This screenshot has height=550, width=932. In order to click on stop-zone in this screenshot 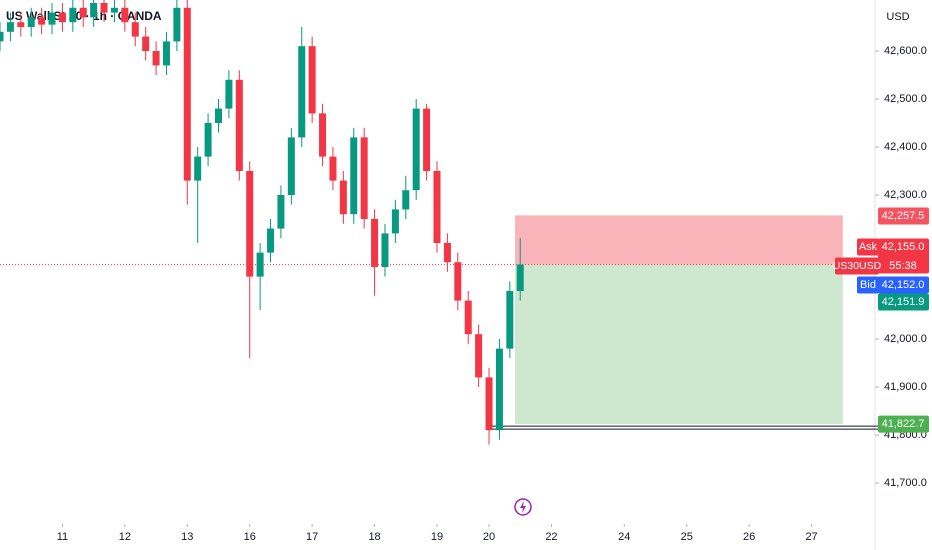, I will do `click(679, 240)`.